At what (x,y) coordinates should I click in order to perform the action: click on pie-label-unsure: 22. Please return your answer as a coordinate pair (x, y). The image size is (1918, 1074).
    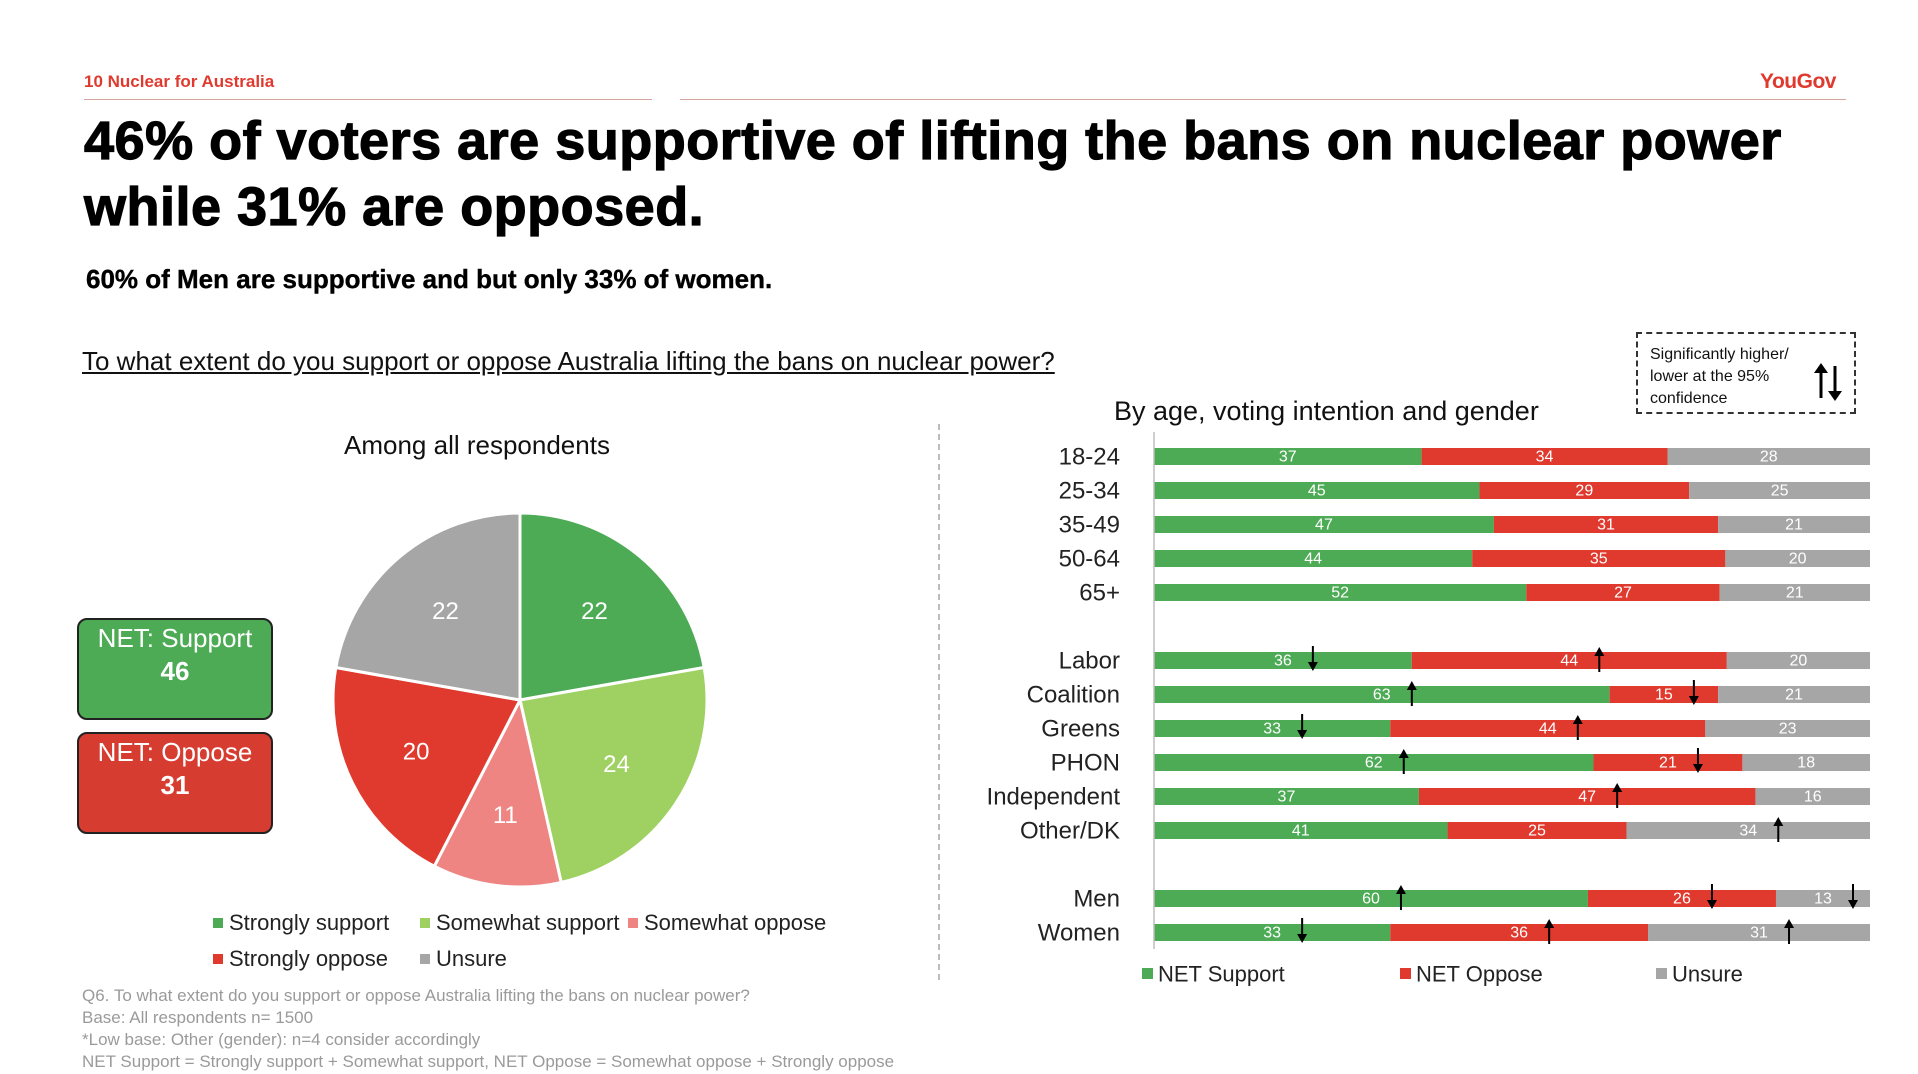
    Looking at the image, I should click on (445, 611).